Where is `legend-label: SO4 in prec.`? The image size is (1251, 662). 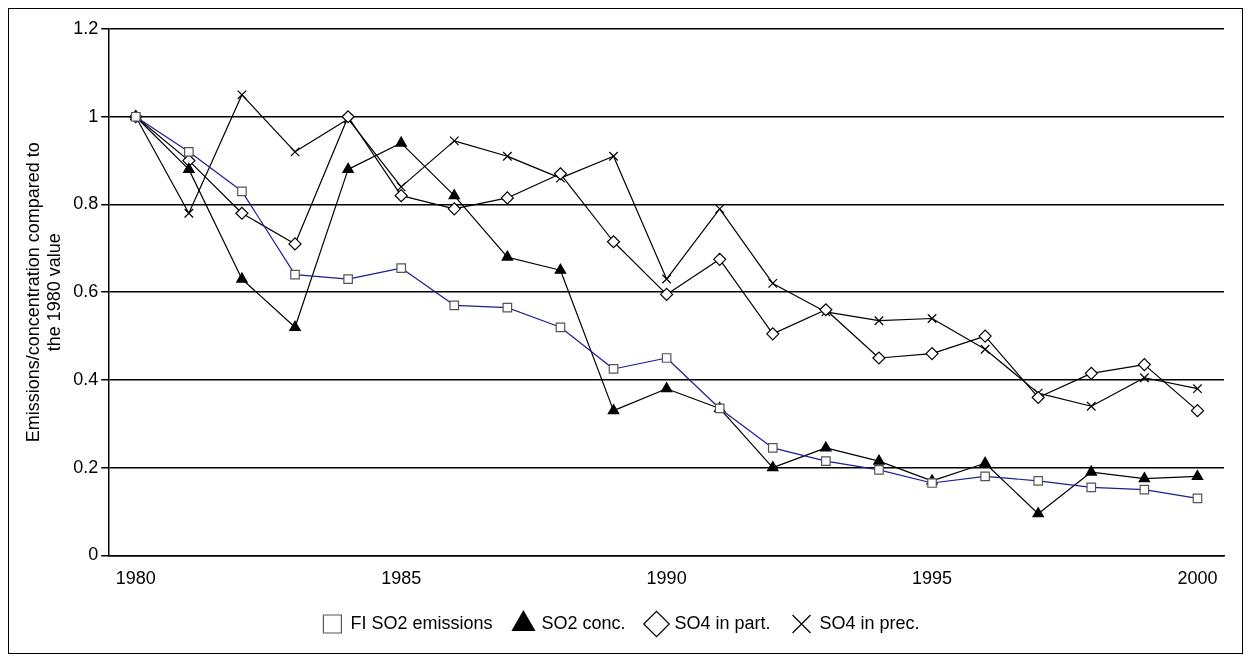
legend-label: SO4 in prec. is located at coordinates (869, 622).